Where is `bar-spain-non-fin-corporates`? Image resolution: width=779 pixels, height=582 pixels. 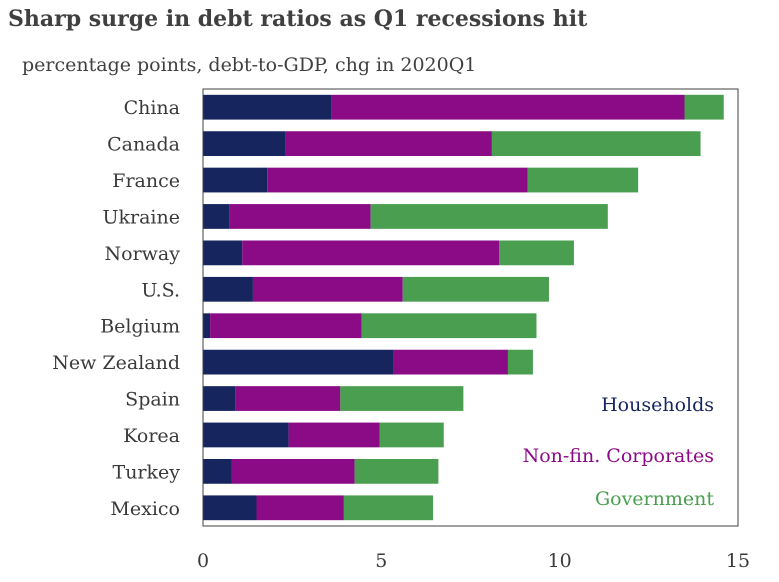
bar-spain-non-fin-corporates is located at coordinates (288, 398).